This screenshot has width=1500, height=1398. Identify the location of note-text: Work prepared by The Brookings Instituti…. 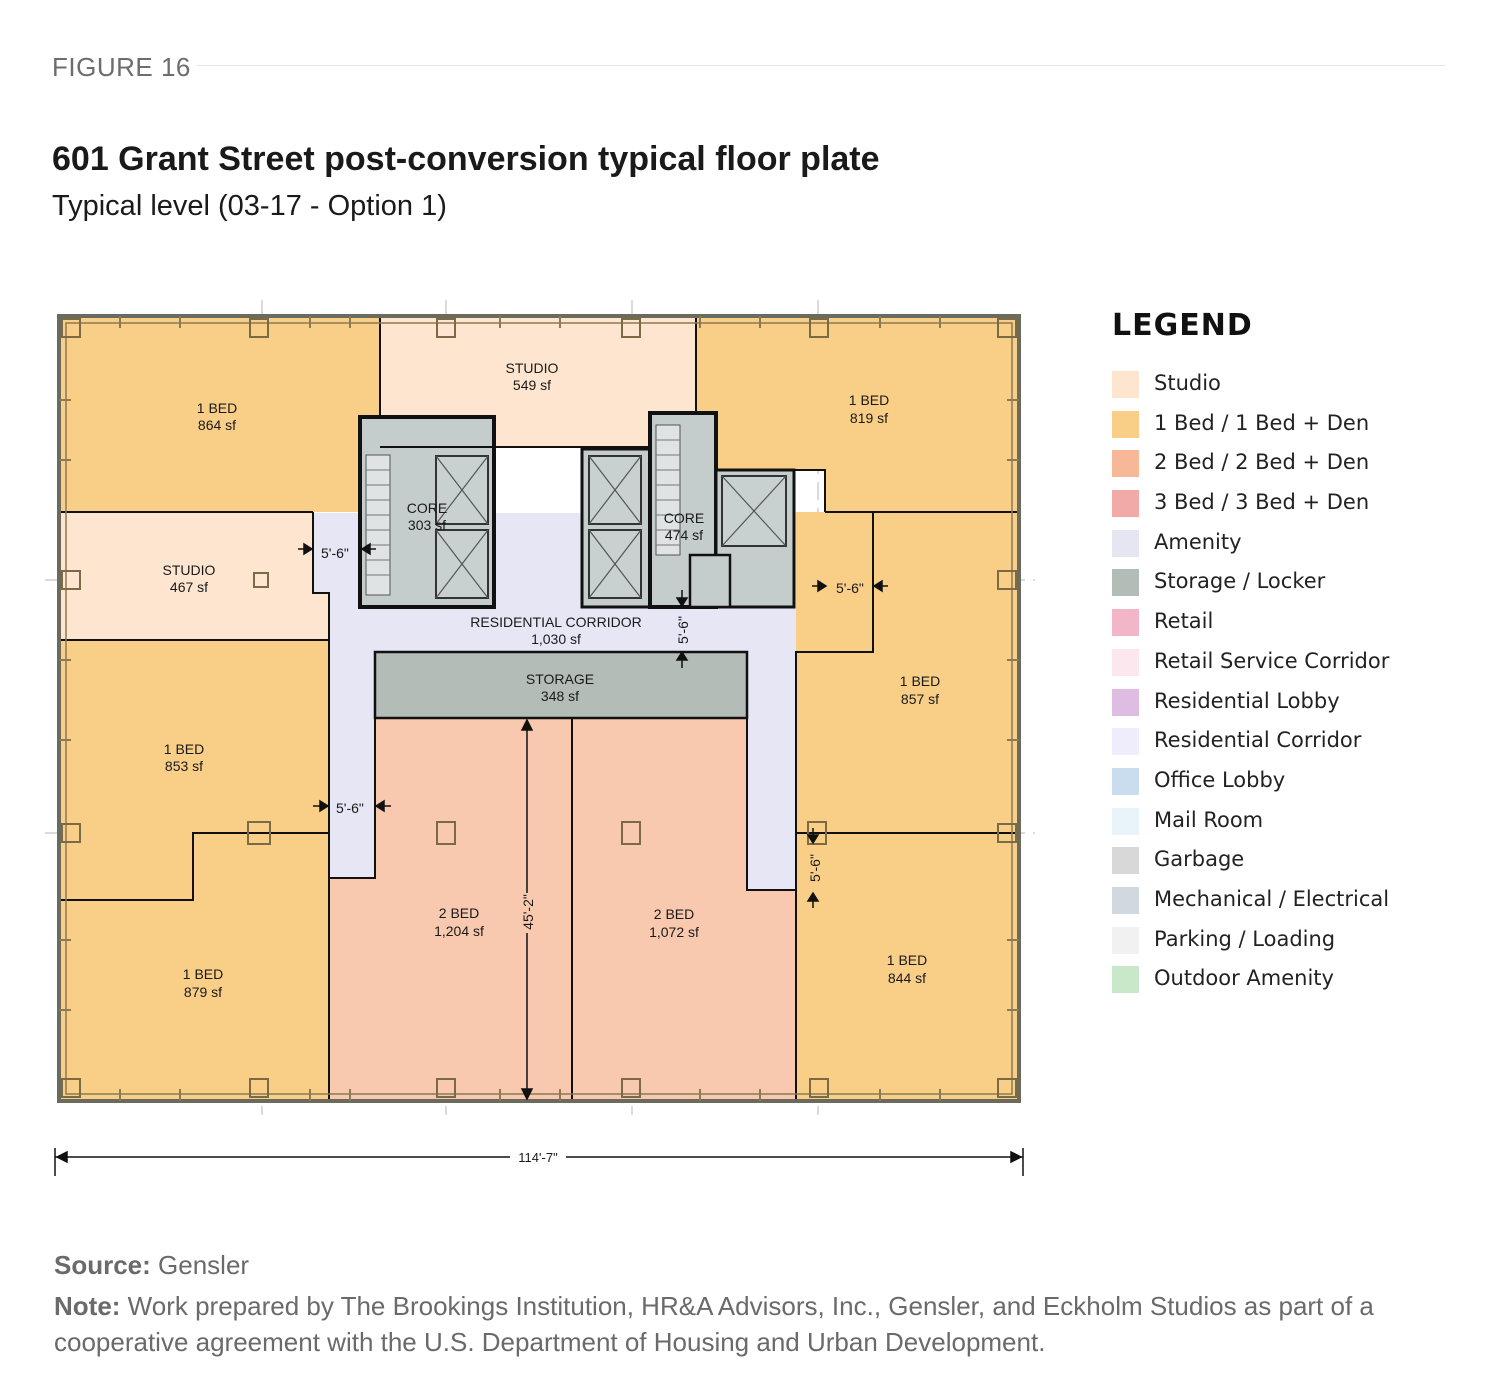
(714, 1324).